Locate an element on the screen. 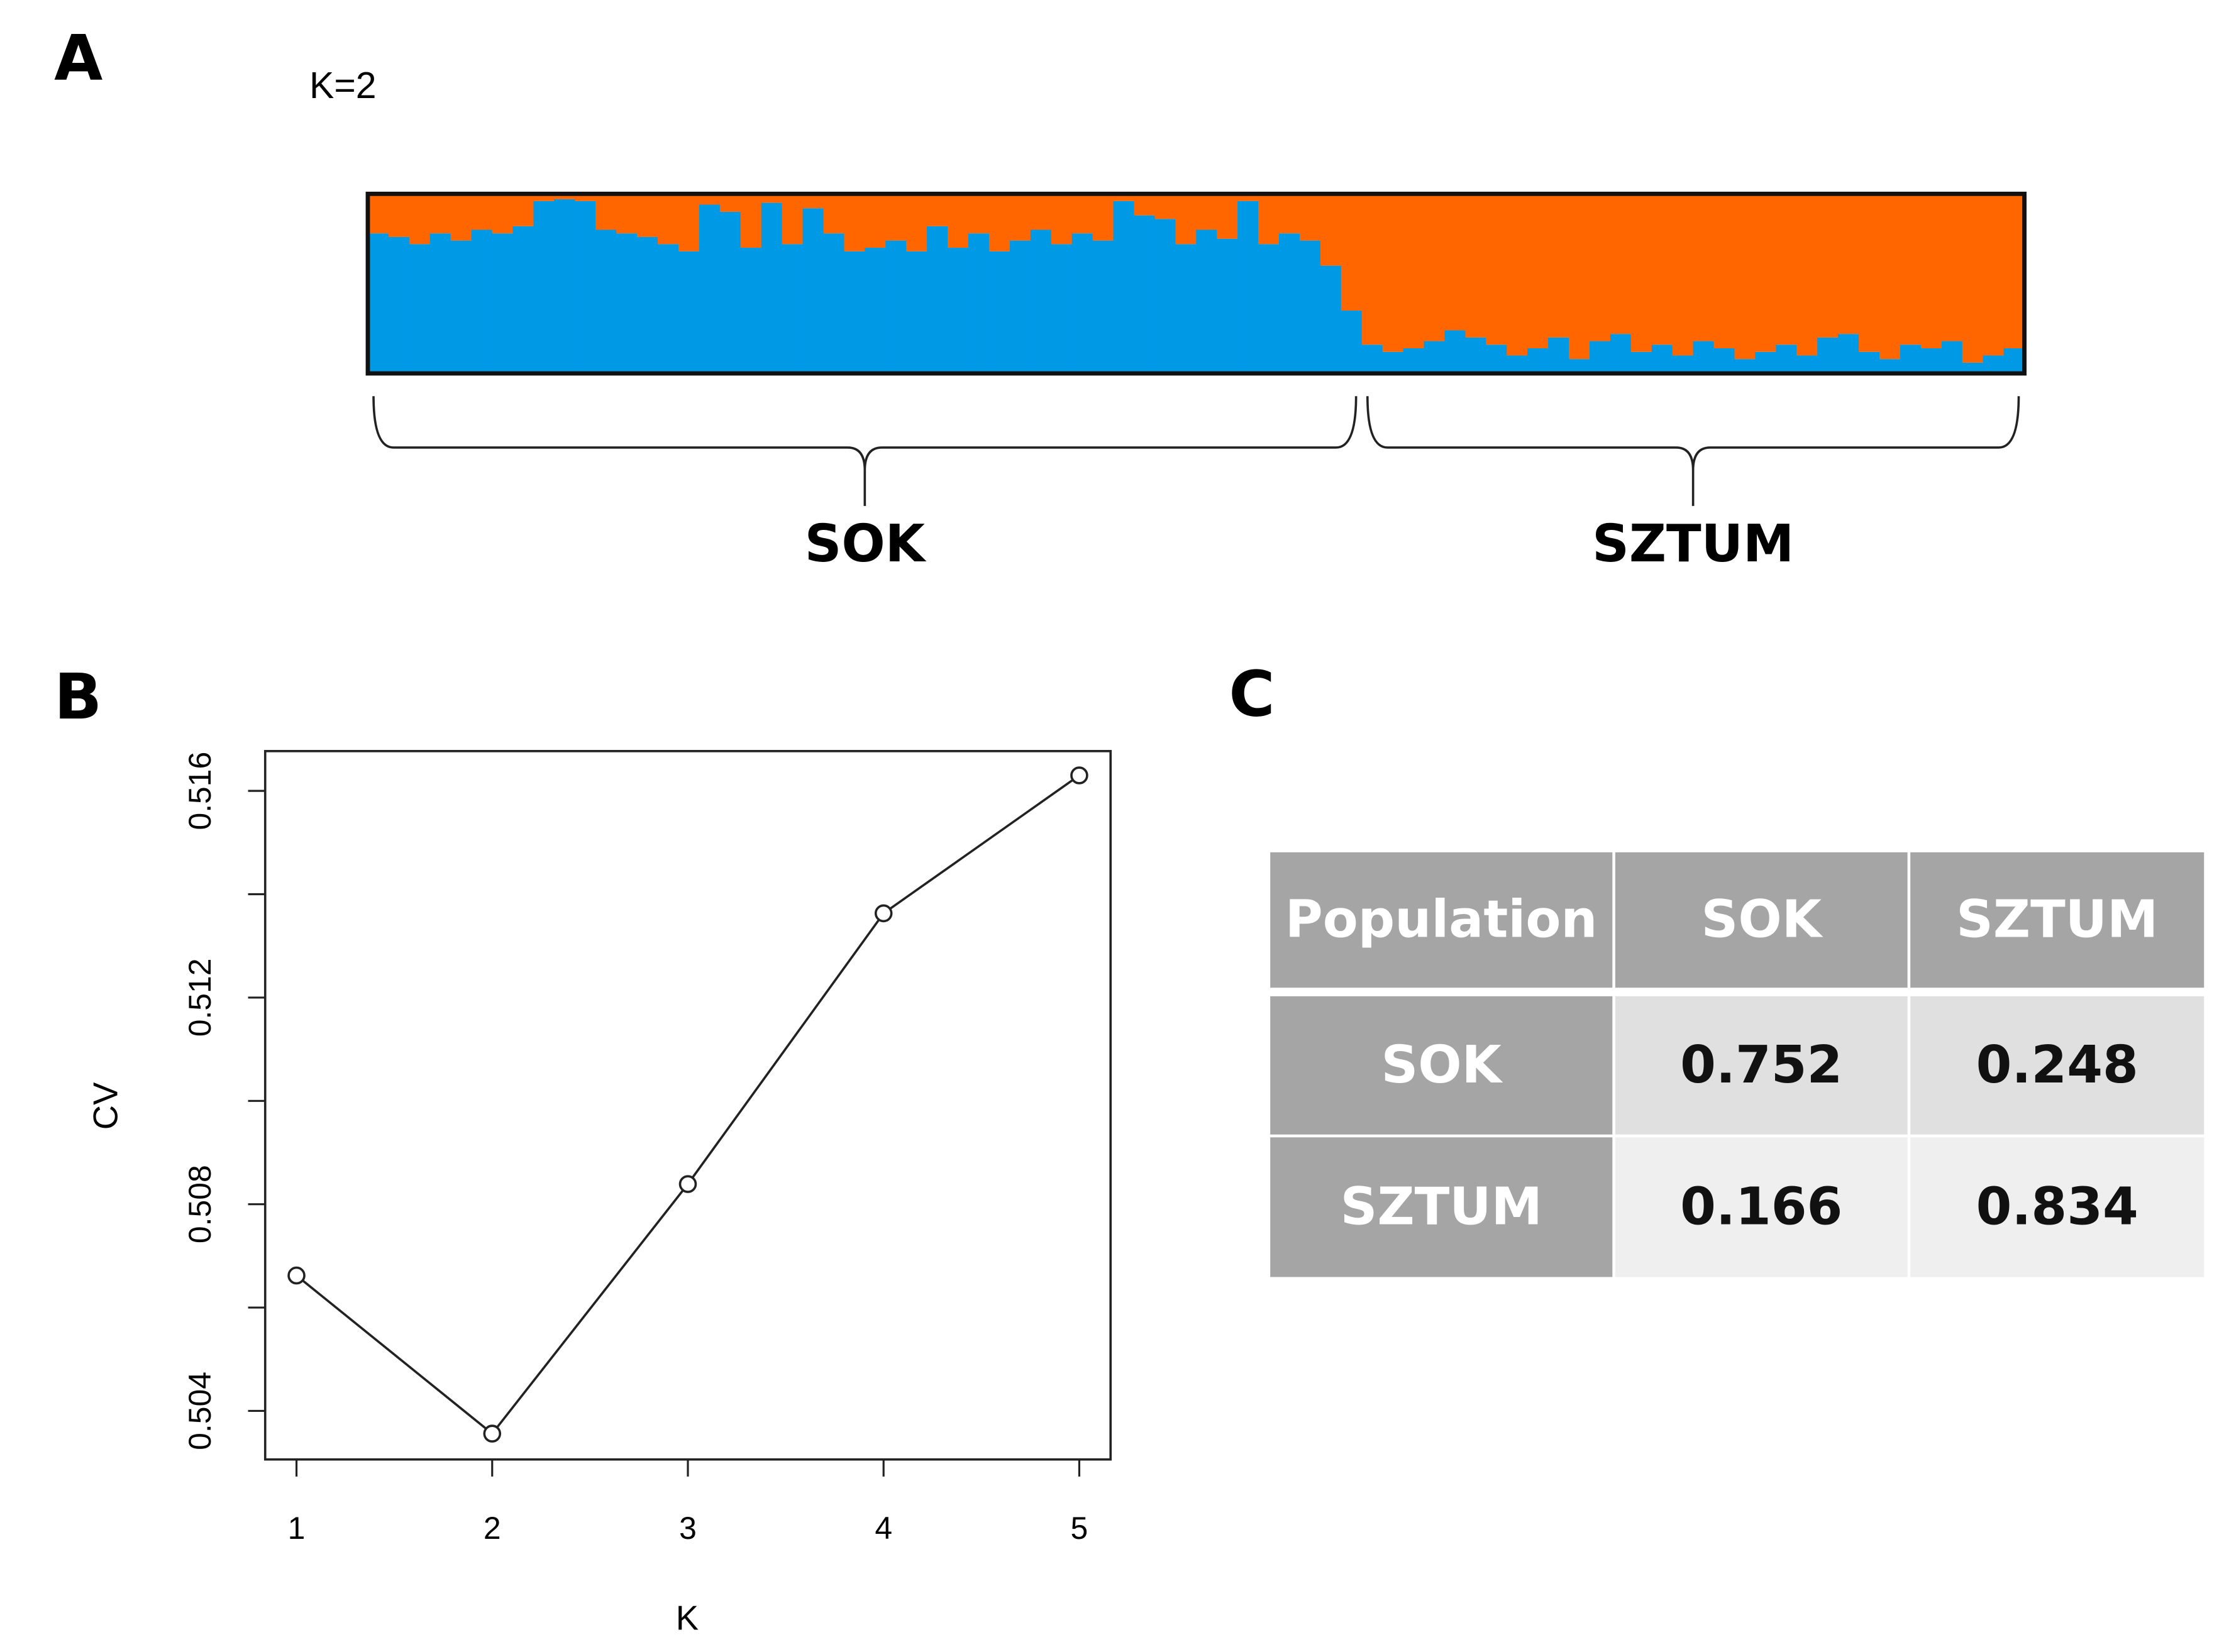  group-brace is located at coordinates (865, 451).